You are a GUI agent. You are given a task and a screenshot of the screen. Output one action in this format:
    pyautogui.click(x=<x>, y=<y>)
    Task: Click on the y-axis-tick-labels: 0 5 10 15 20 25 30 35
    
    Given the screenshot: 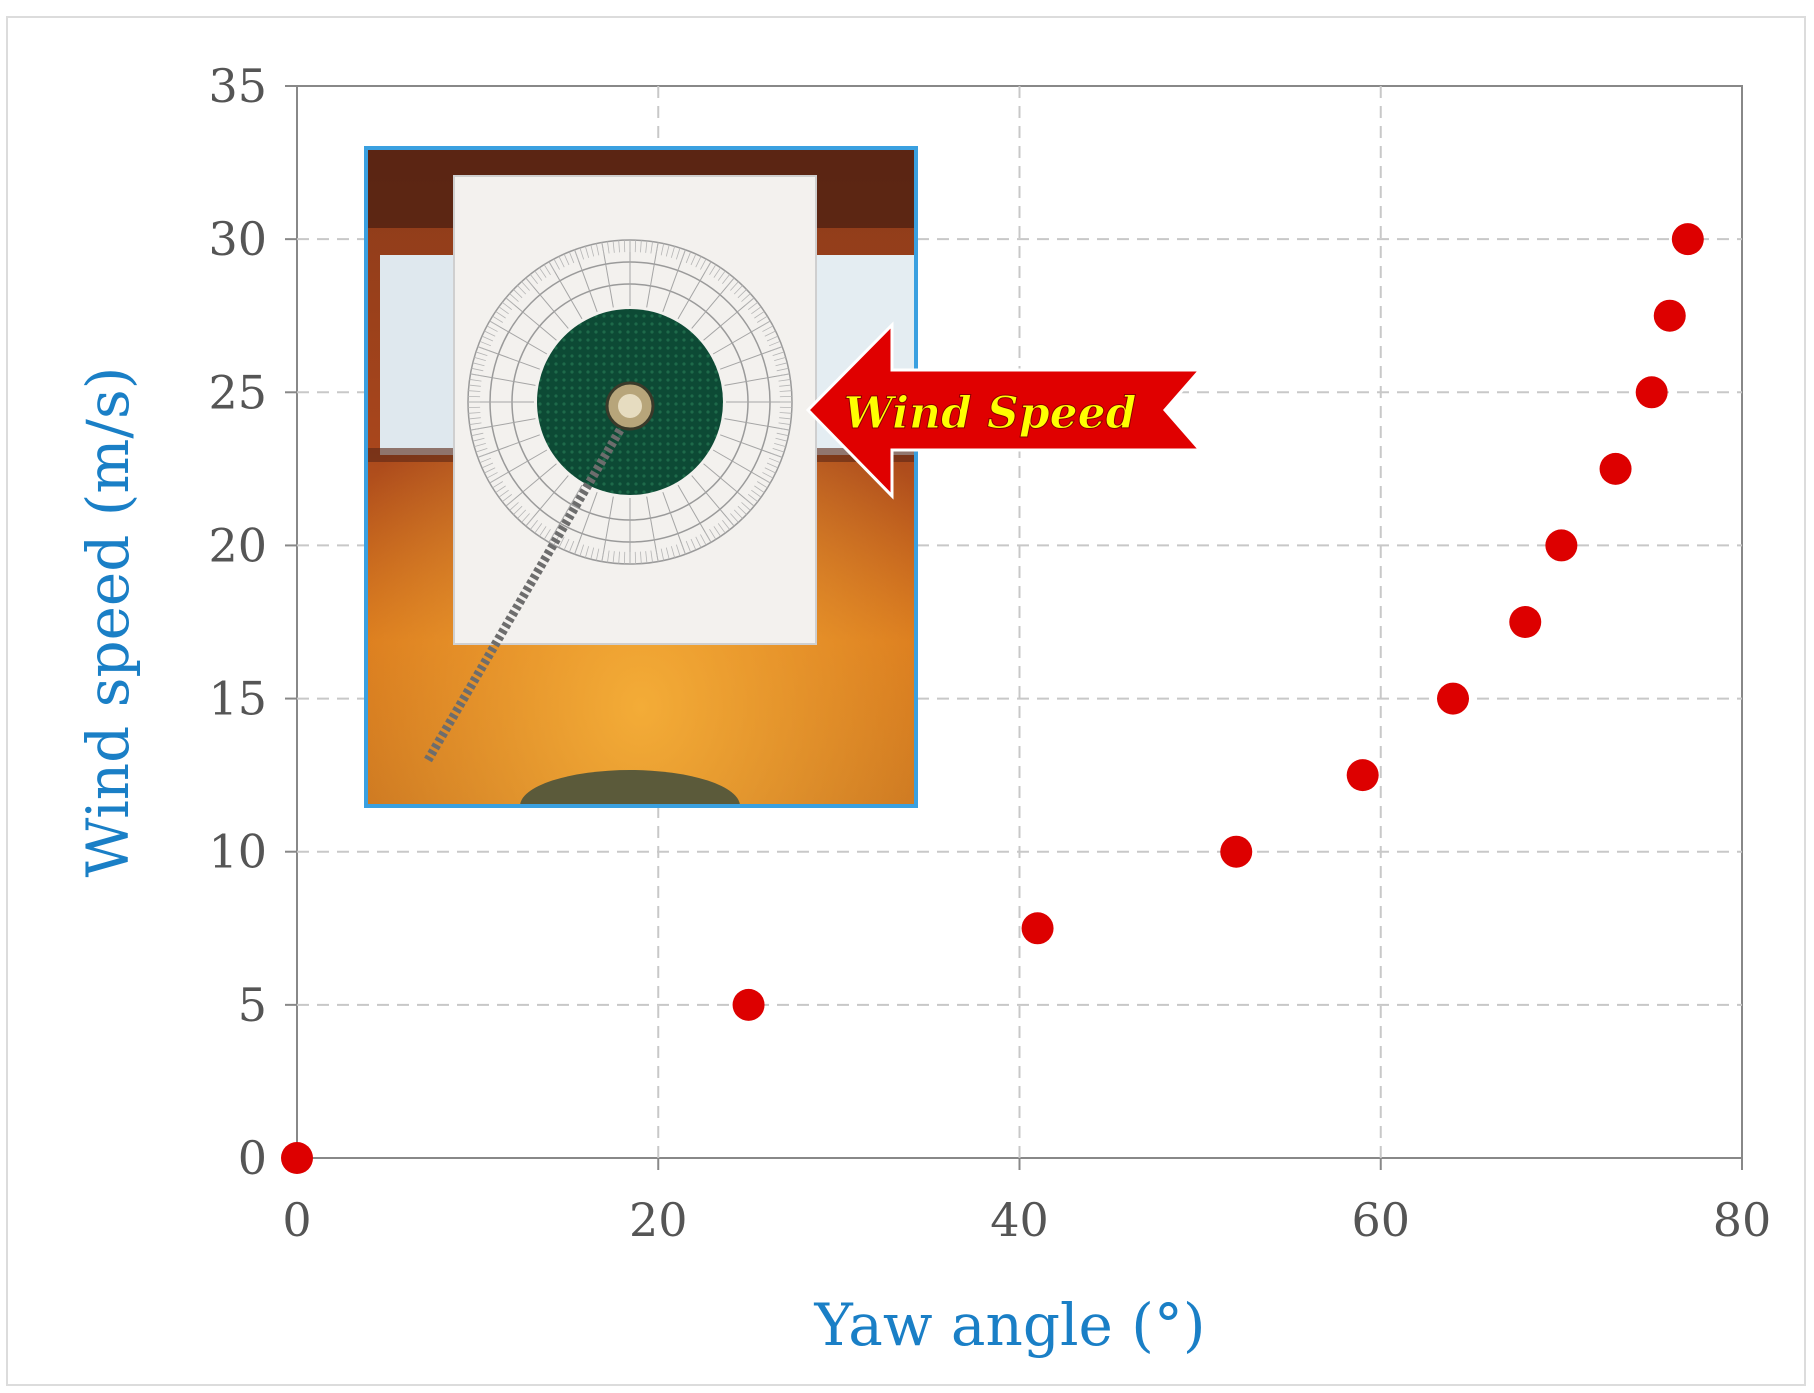 What is the action you would take?
    pyautogui.click(x=237, y=622)
    